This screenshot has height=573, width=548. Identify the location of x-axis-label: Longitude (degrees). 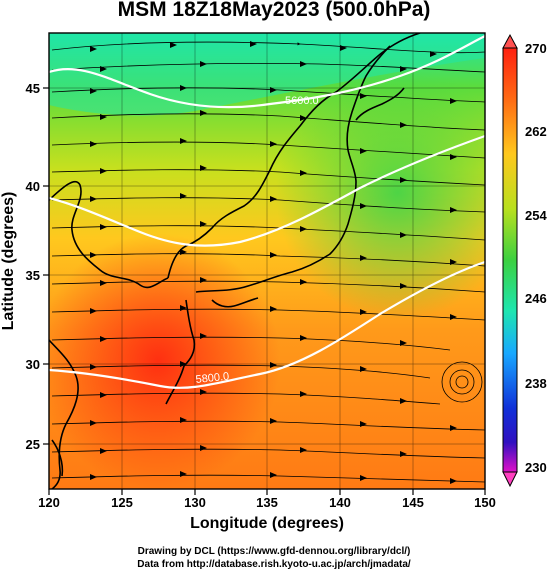
(267, 523).